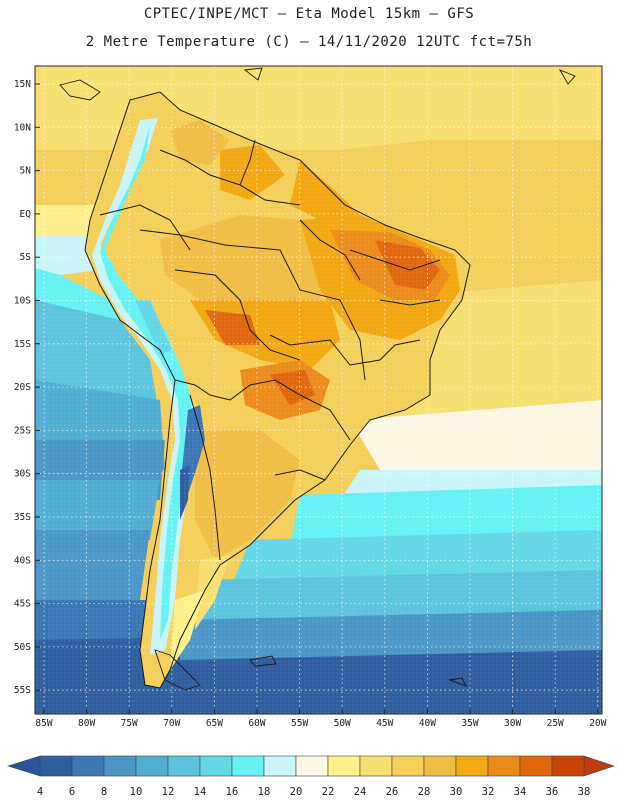  I want to click on latitude-label: 20S, so click(22, 387).